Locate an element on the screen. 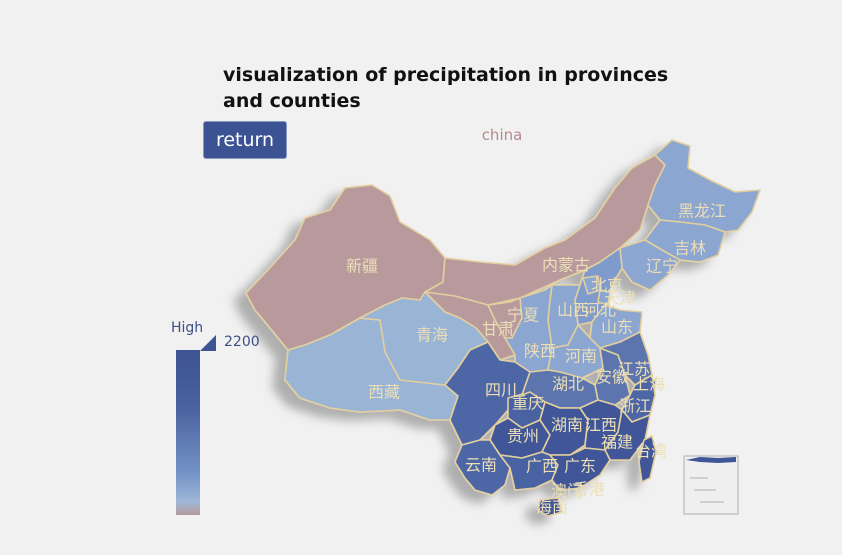 The width and height of the screenshot is (842, 555). label-xizang: 西藏 is located at coordinates (384, 392).